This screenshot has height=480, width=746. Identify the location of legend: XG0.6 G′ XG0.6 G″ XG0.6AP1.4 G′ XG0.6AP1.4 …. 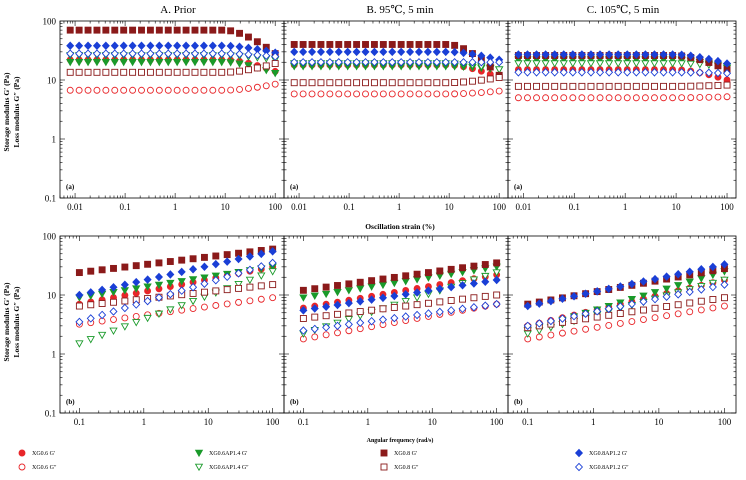
(323, 460).